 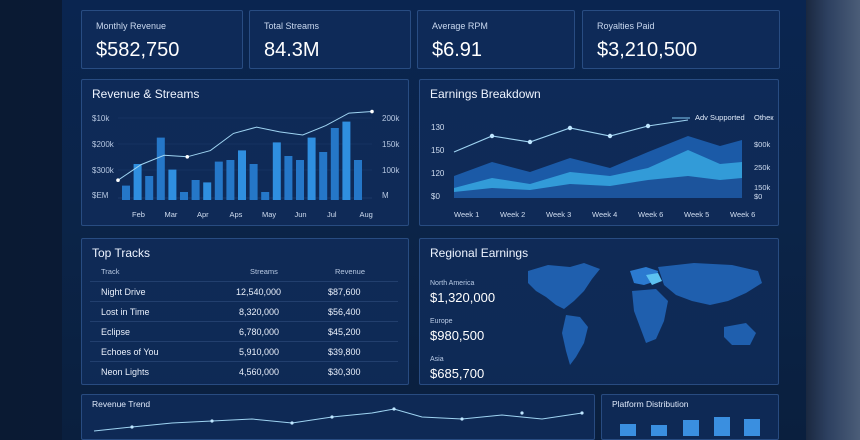 I want to click on month-label: May, so click(x=269, y=214).